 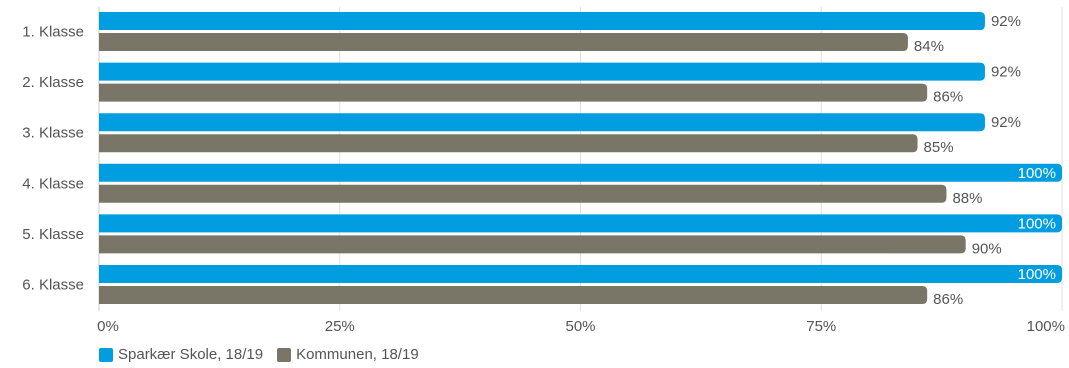 I want to click on category-label: 5. Klasse, so click(x=53, y=234).